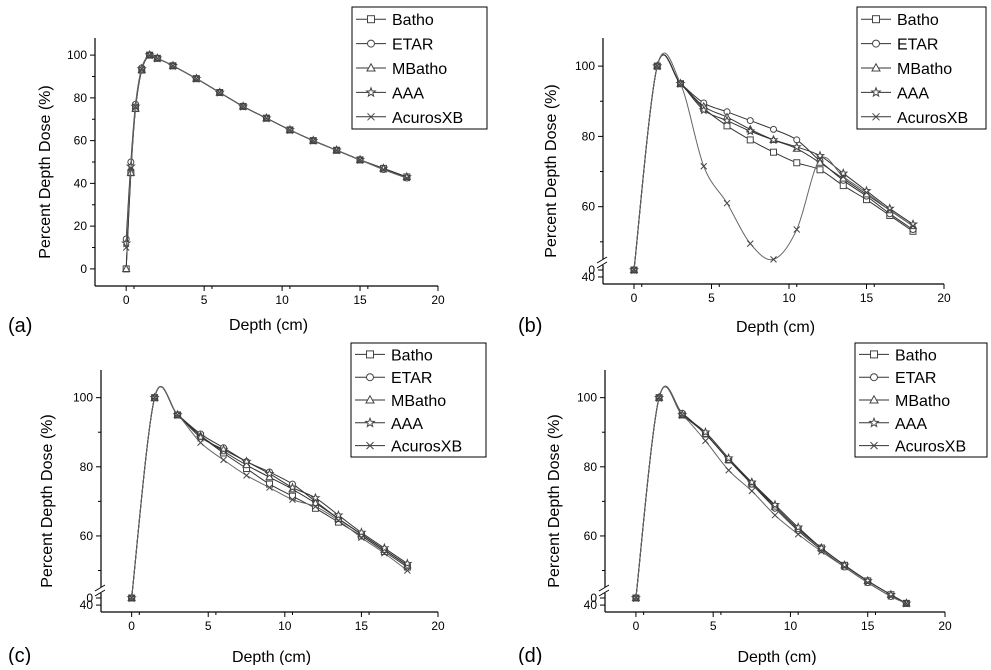 Image resolution: width=991 pixels, height=670 pixels. What do you see at coordinates (81, 183) in the screenshot?
I see `y-tick-label: 40` at bounding box center [81, 183].